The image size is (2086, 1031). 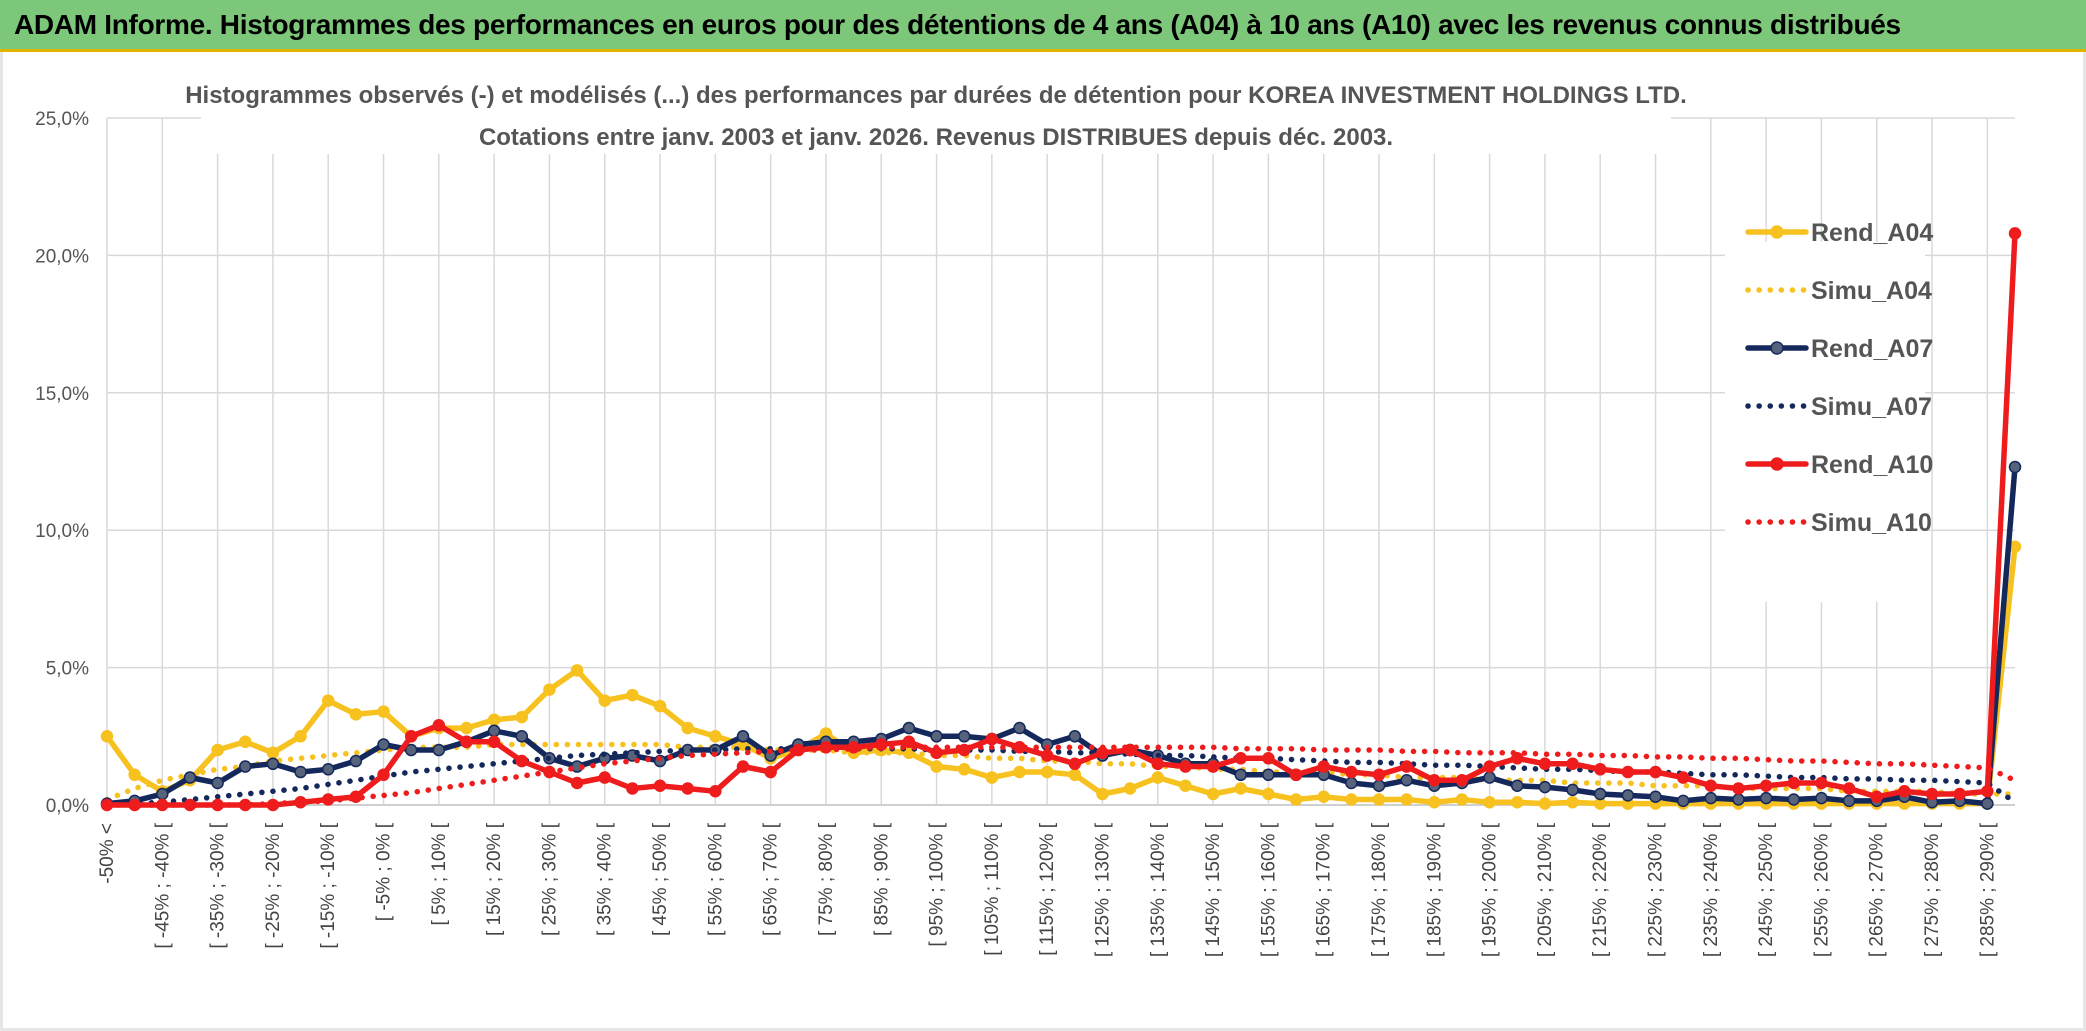 What do you see at coordinates (218, 885) in the screenshot?
I see `x-tick-label: [ -35% ; -30% [` at bounding box center [218, 885].